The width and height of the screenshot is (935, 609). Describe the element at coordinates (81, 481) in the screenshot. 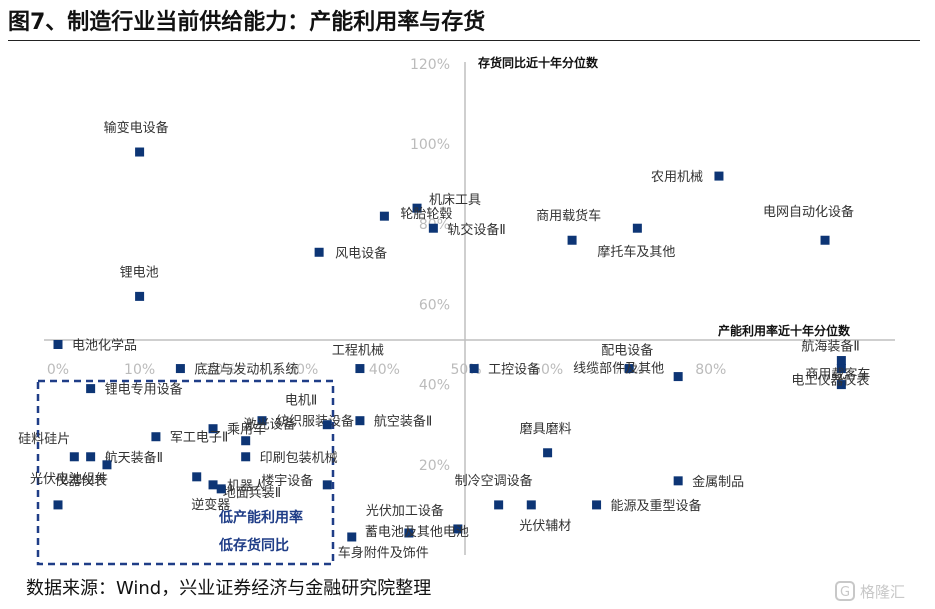

I see `point-label: 仪器仪表` at that location.